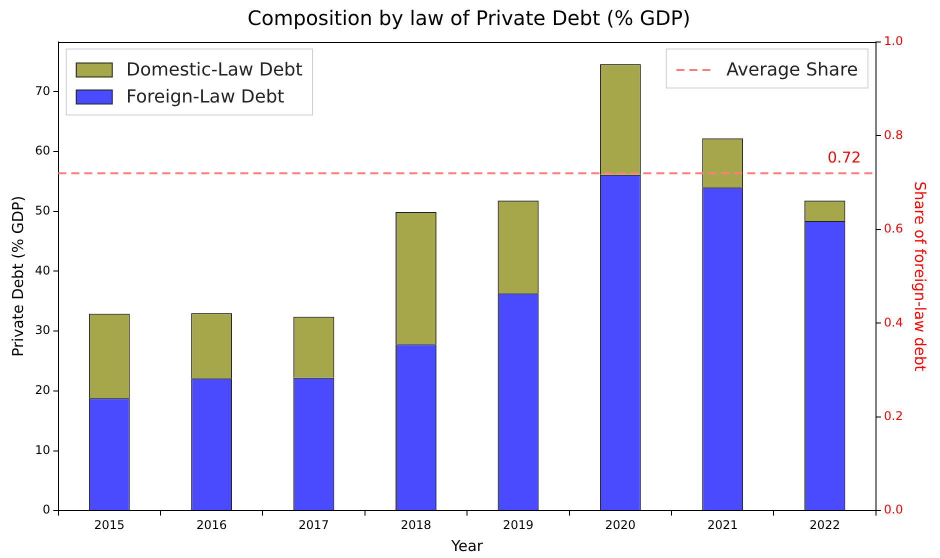 This screenshot has height=558, width=940. Describe the element at coordinates (42, 91) in the screenshot. I see `y-tick-label: 70` at that location.